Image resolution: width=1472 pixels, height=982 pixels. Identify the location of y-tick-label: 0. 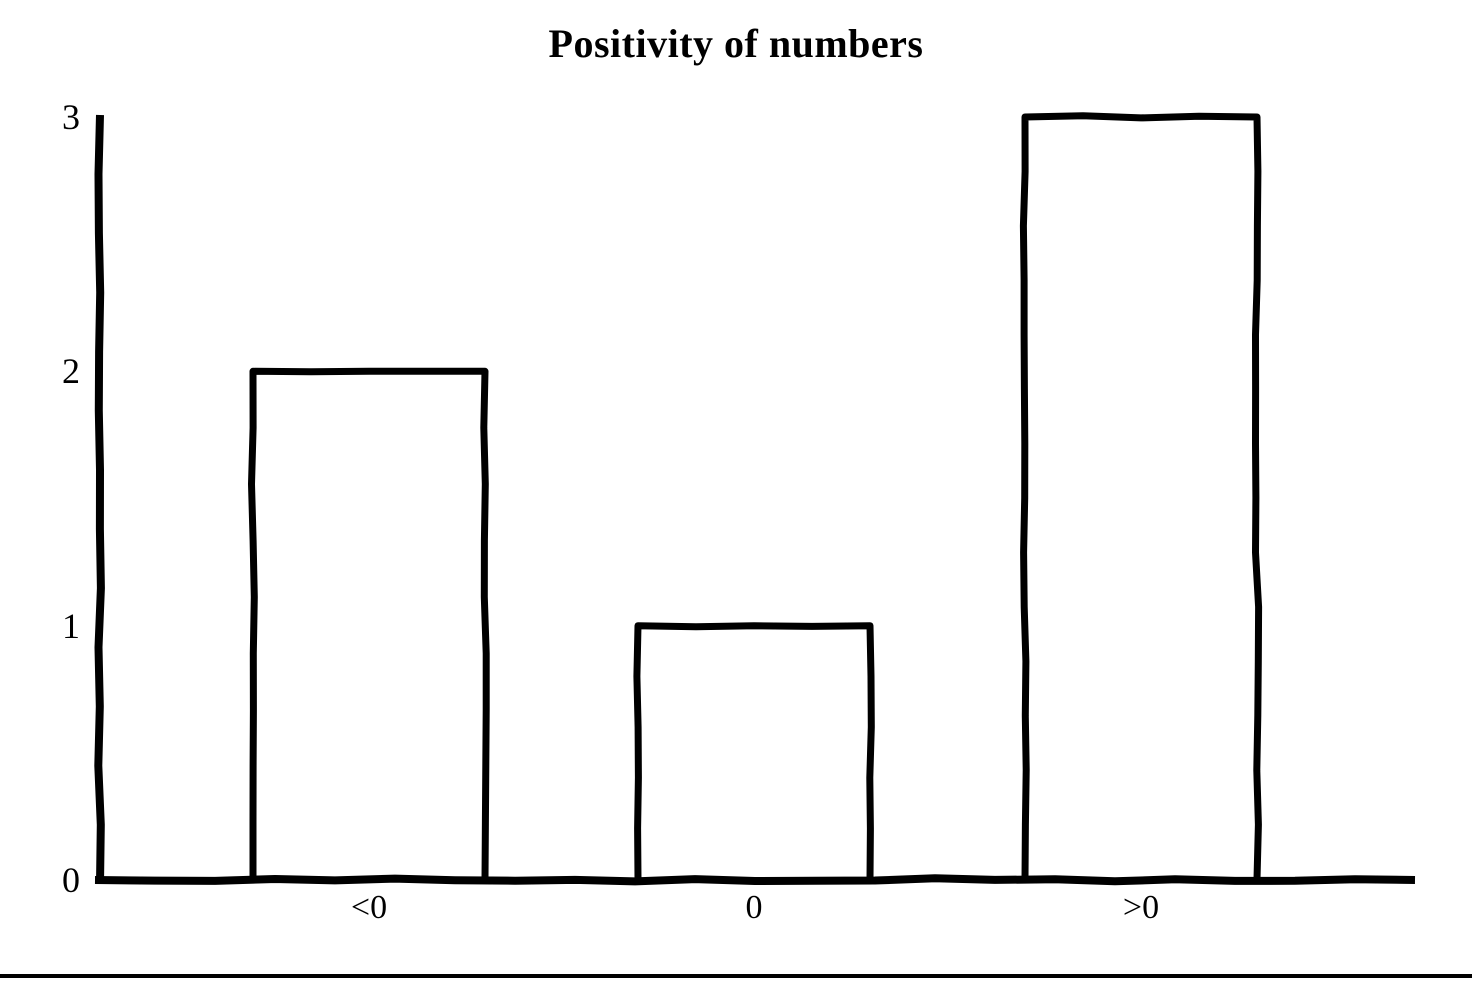
(71, 880).